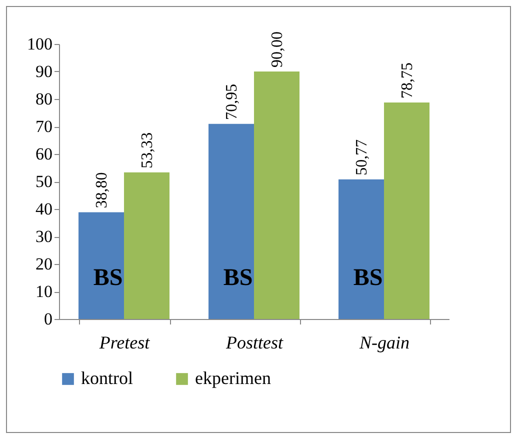 The height and width of the screenshot is (441, 519). What do you see at coordinates (407, 80) in the screenshot?
I see `data-label: 78,75` at bounding box center [407, 80].